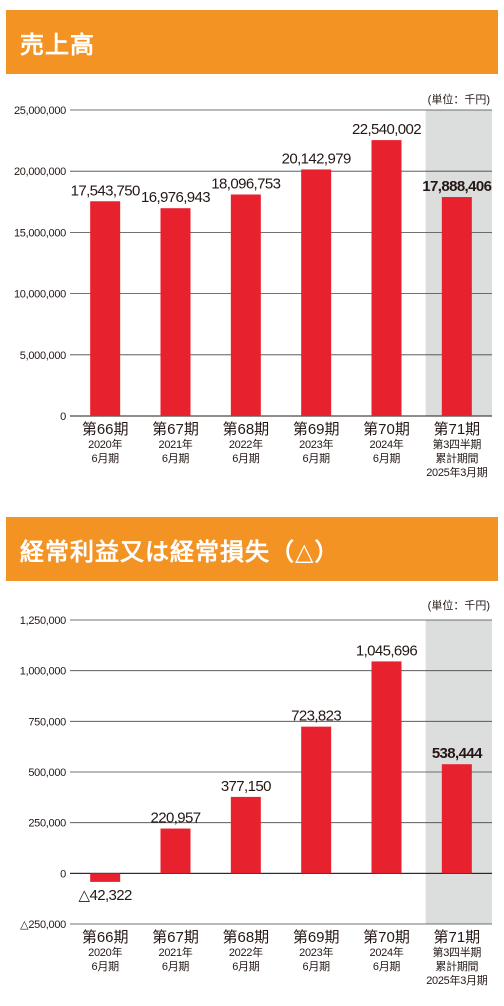  I want to click on sales-value-label: 16,976,943, so click(175, 197).